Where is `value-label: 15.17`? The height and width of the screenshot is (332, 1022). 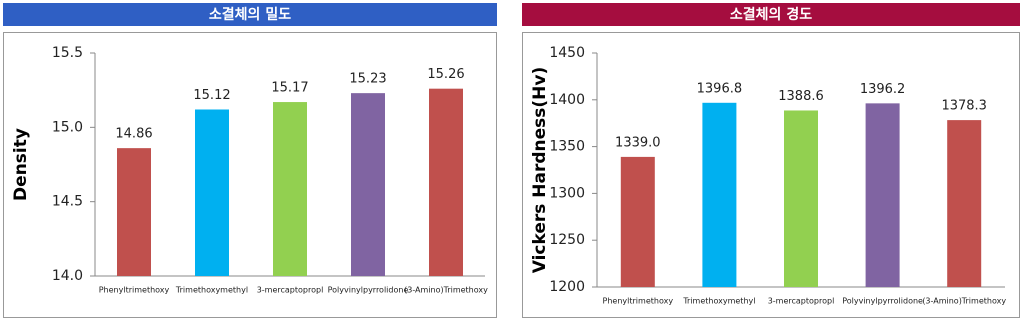 value-label: 15.17 is located at coordinates (289, 88).